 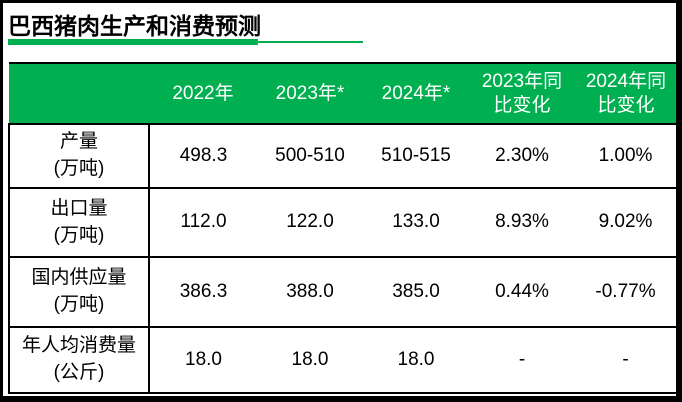 What do you see at coordinates (79, 156) in the screenshot?
I see `row-label: 产量 (万吨)` at bounding box center [79, 156].